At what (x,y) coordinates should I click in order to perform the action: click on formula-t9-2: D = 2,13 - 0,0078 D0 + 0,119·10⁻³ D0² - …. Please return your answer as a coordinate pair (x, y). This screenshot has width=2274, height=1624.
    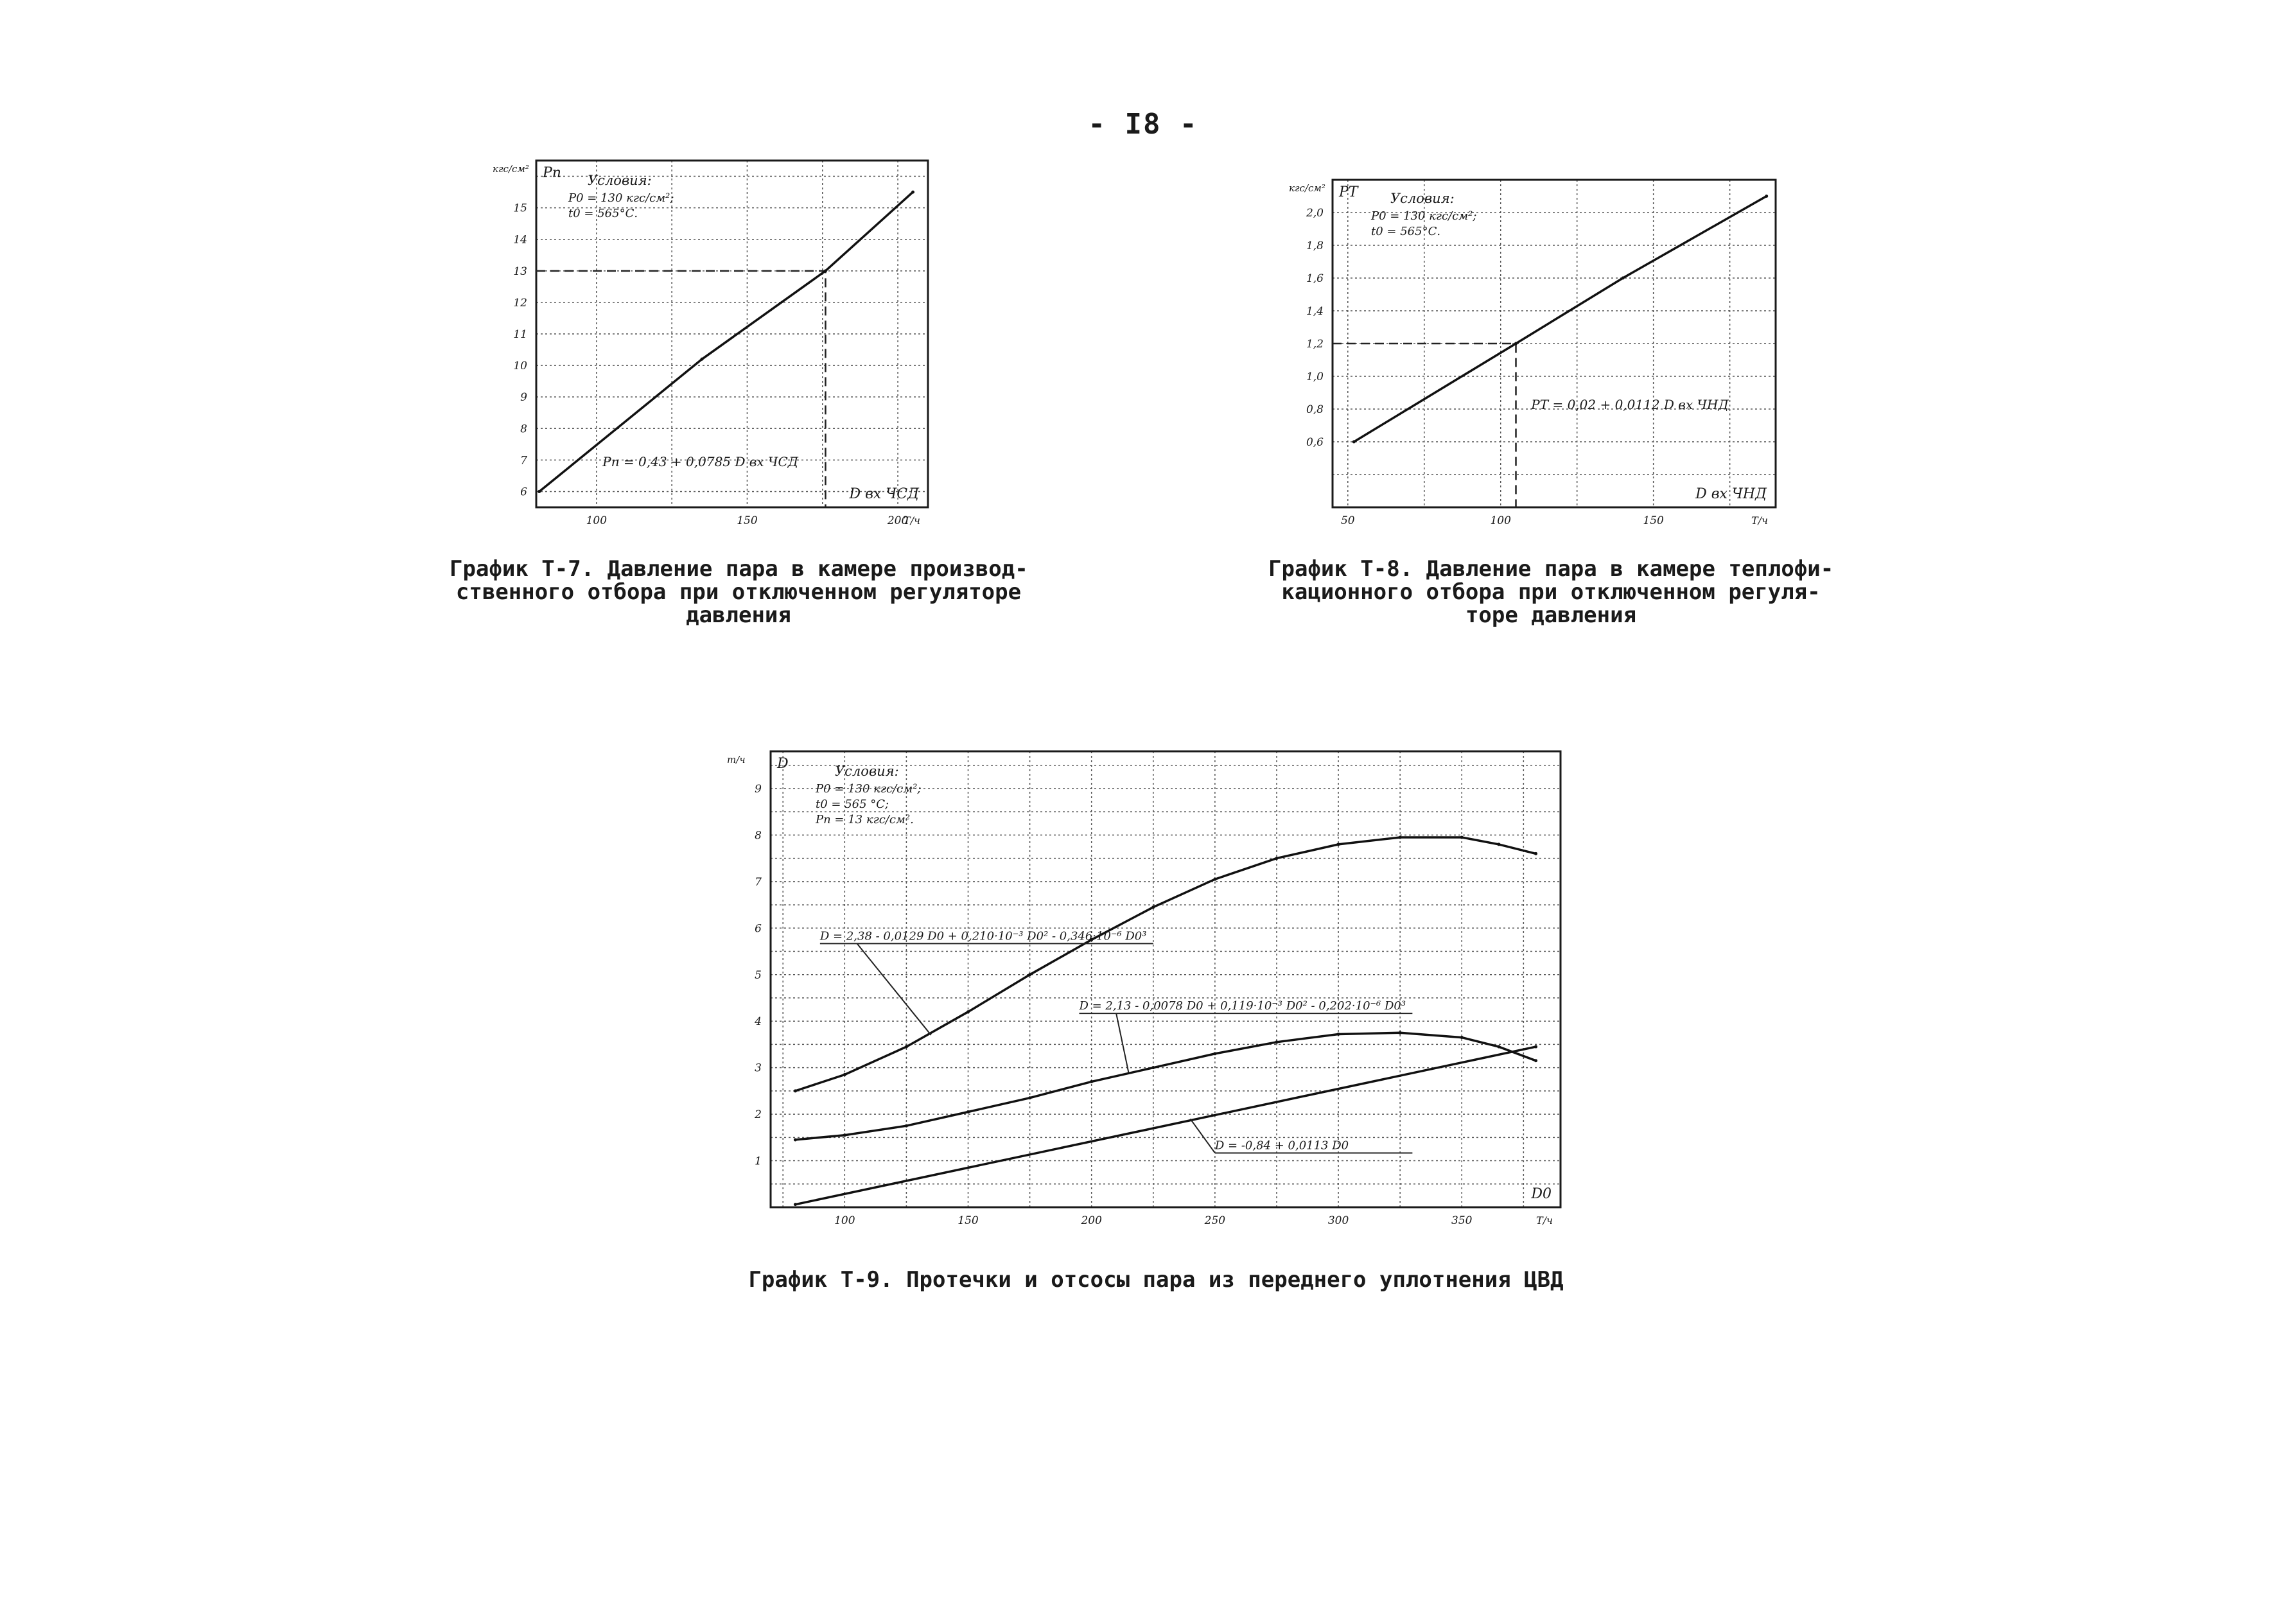
    Looking at the image, I should click on (1242, 1006).